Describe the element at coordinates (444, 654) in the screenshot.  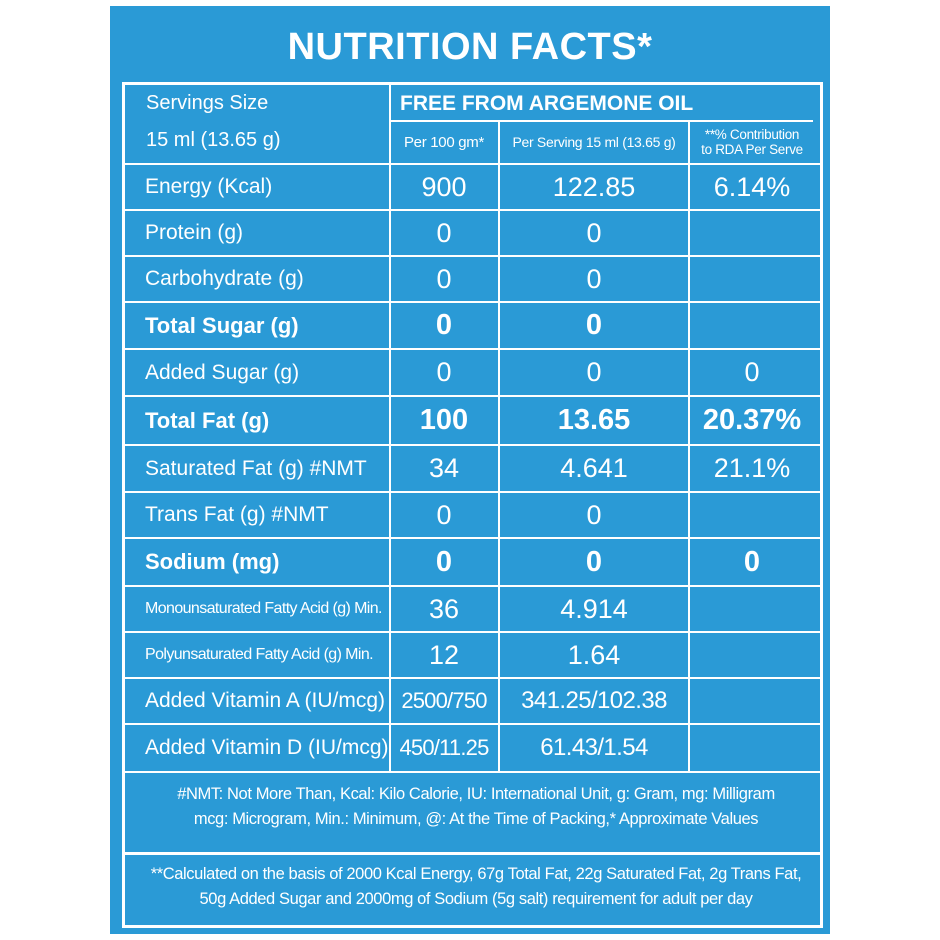
I see `value-per-100gm: 12` at that location.